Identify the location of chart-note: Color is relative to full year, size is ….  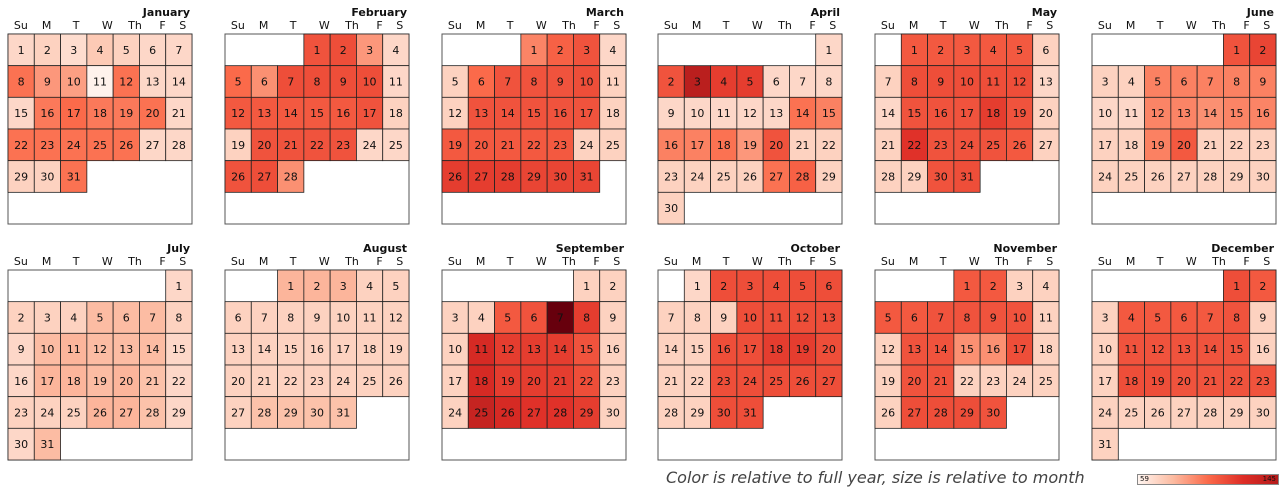
(875, 477).